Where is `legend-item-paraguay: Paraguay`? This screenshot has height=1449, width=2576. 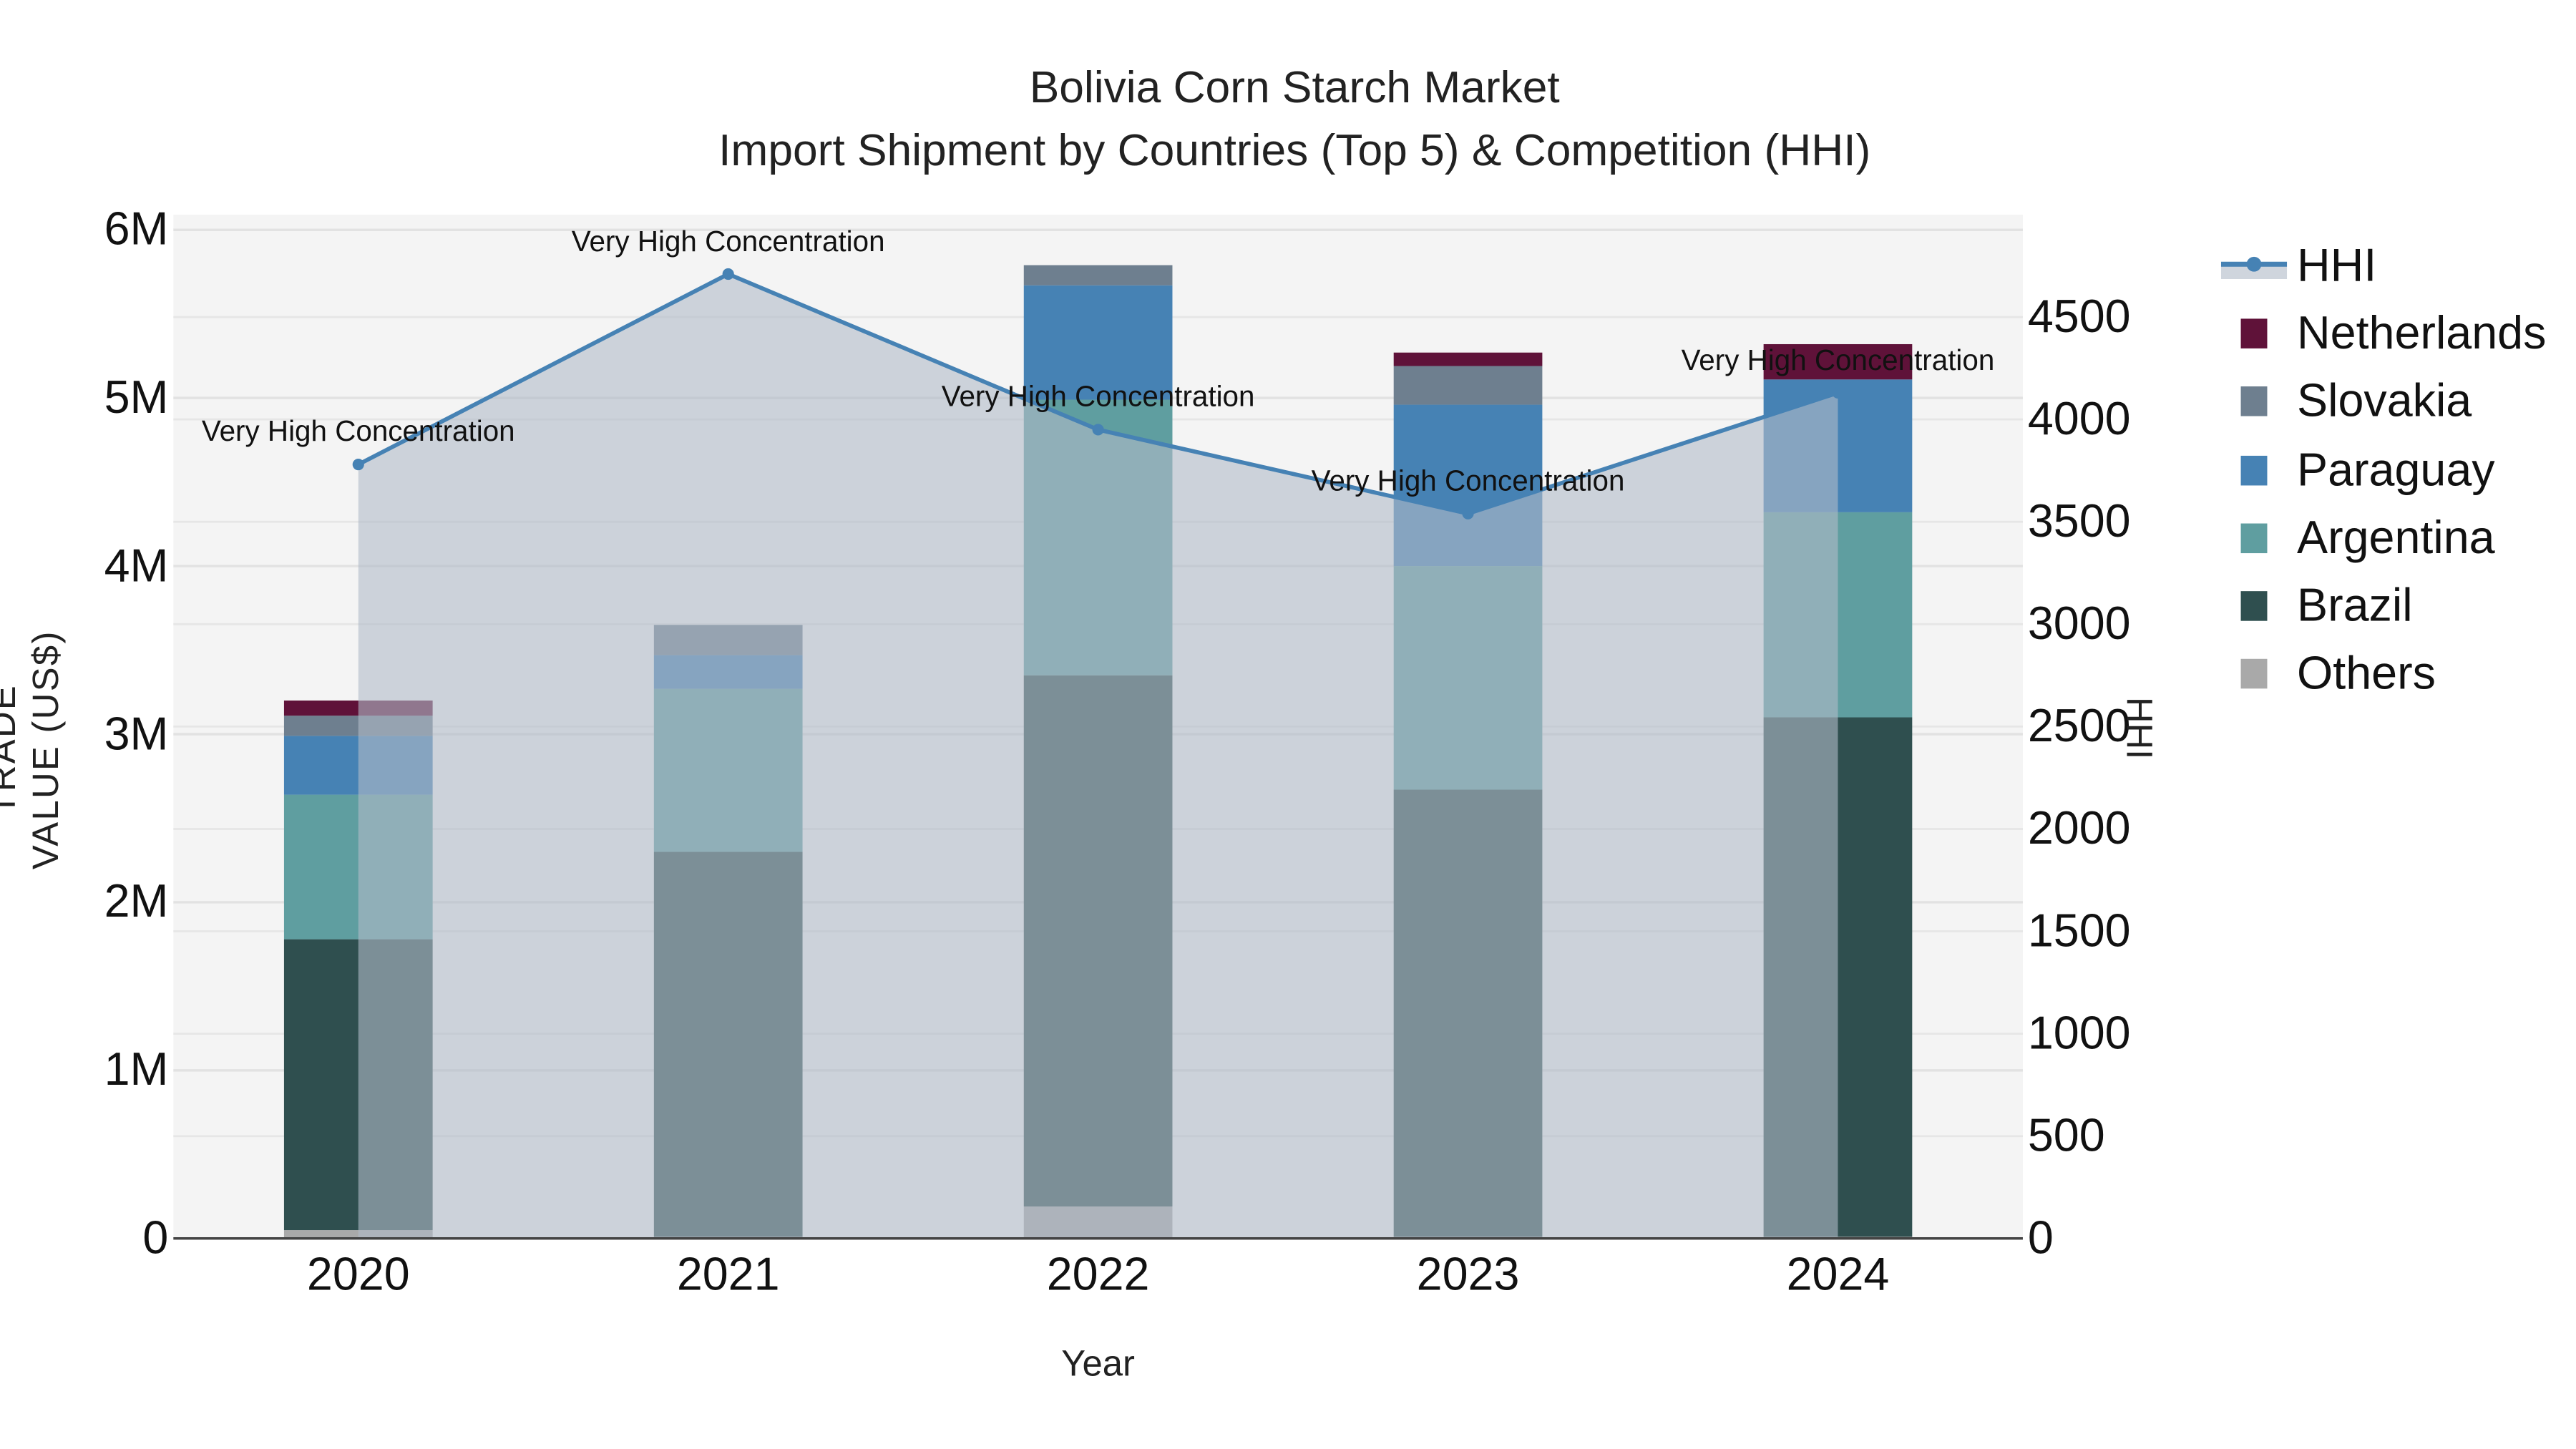
legend-item-paraguay: Paraguay is located at coordinates (2384, 470).